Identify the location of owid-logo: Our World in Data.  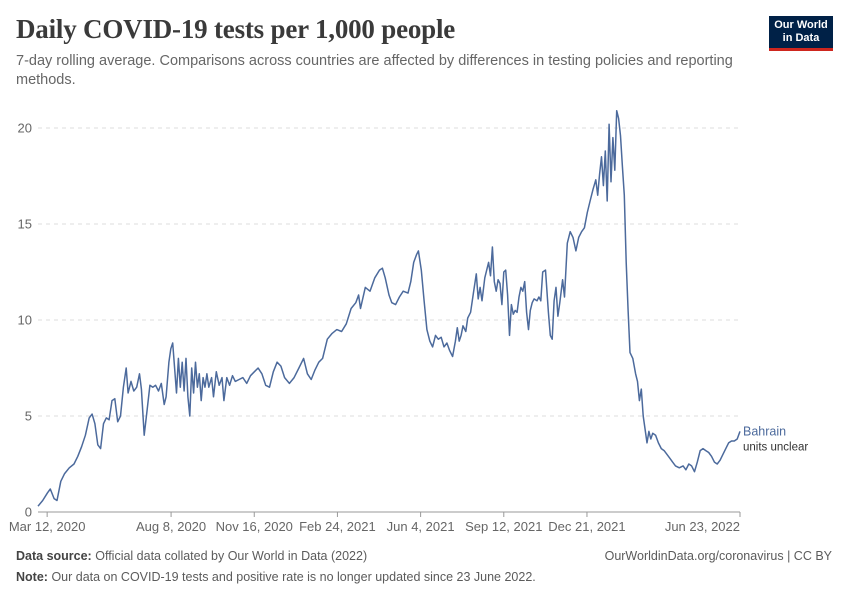
(801, 33).